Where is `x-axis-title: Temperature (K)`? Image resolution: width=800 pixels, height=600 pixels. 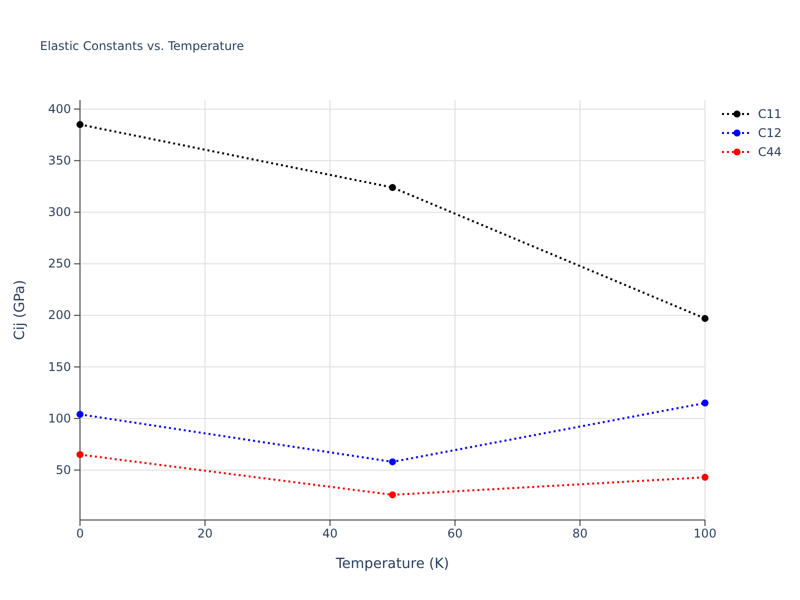
x-axis-title: Temperature (K) is located at coordinates (392, 564).